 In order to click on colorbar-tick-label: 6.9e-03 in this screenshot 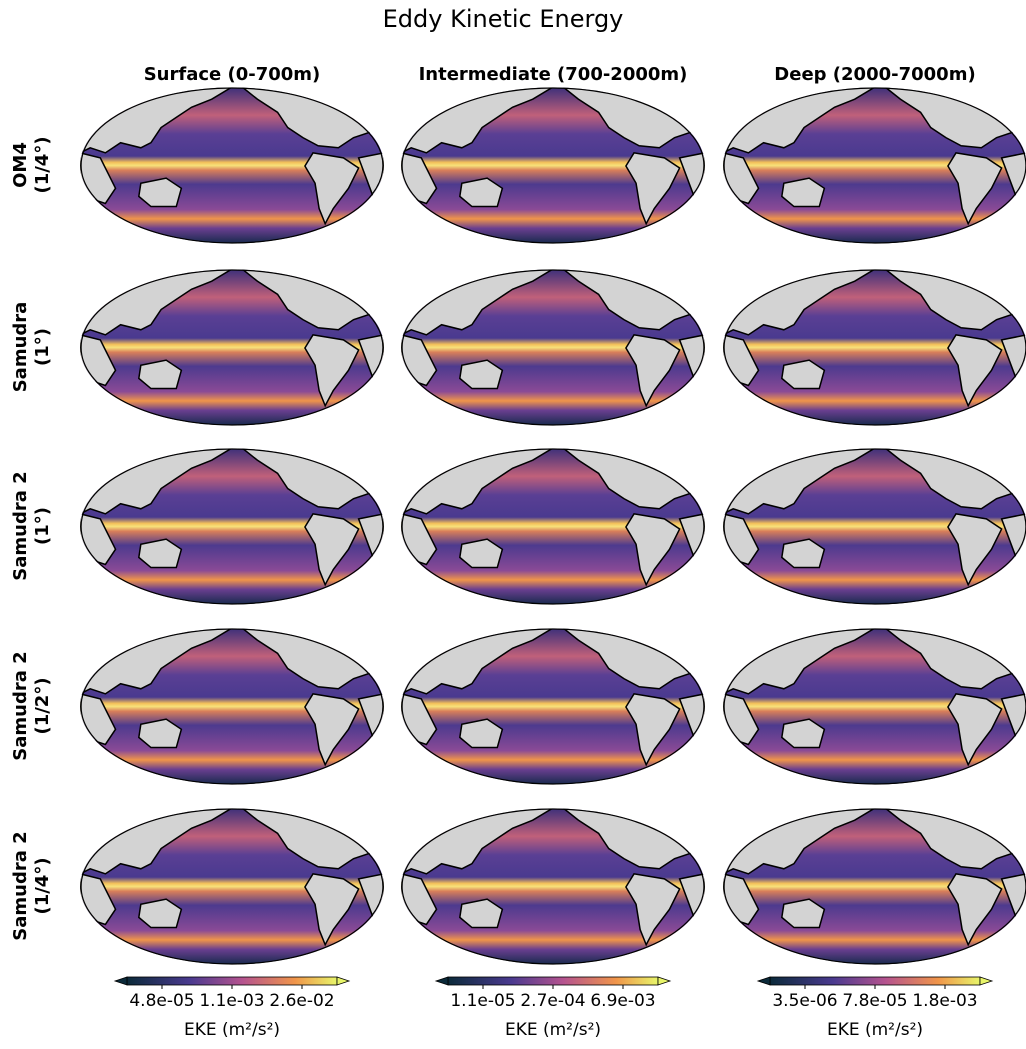, I will do `click(622, 1001)`.